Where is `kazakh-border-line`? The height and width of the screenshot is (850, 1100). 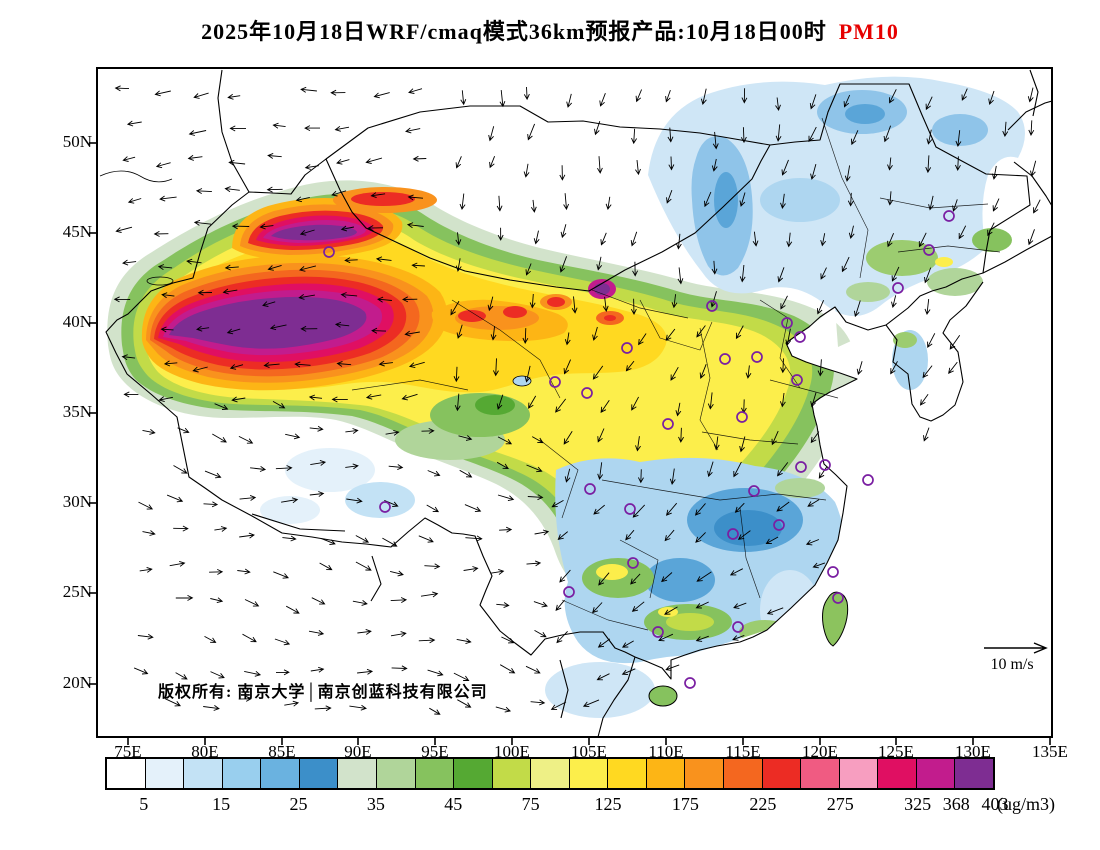 kazakh-border-line is located at coordinates (233, 131).